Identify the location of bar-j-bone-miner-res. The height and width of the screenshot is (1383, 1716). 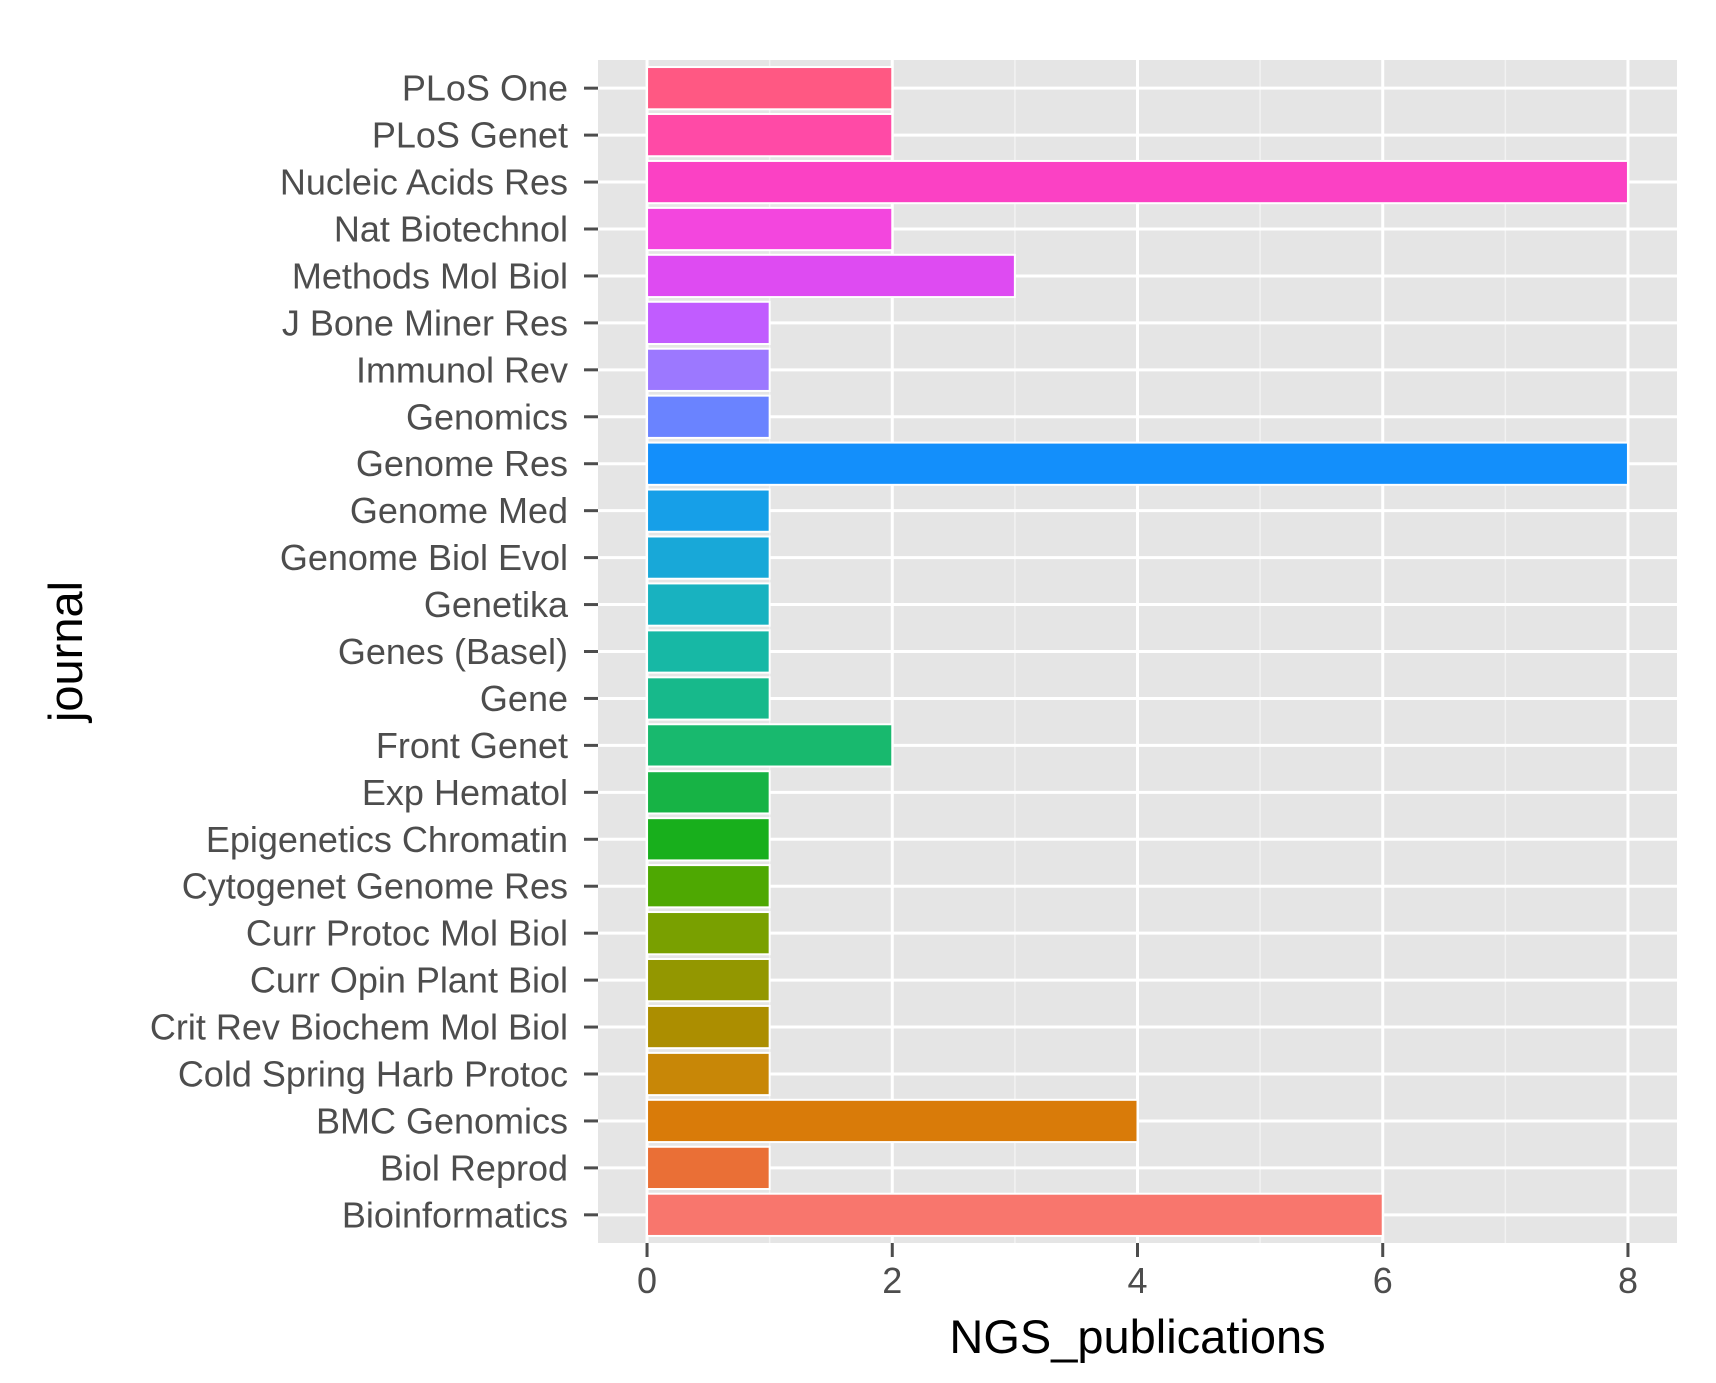
(708, 323).